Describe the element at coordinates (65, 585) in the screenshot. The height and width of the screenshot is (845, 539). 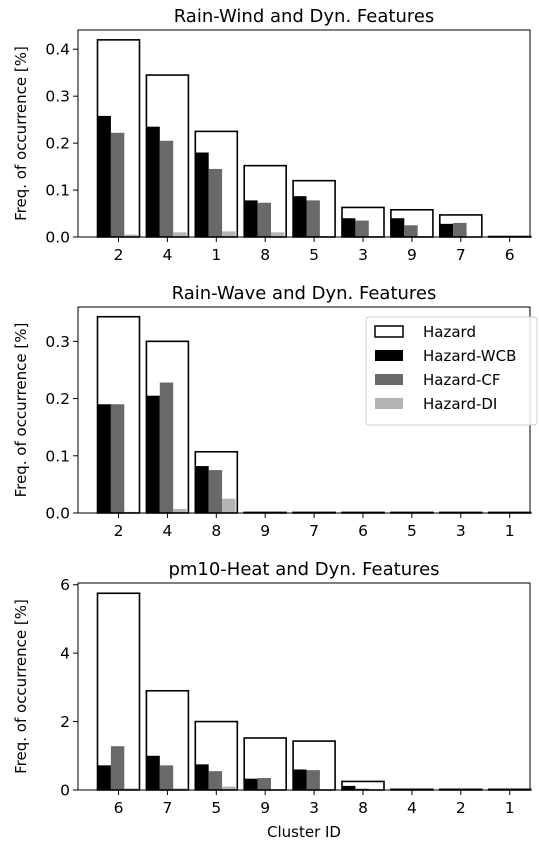
I see `y-tick-label: 6` at that location.